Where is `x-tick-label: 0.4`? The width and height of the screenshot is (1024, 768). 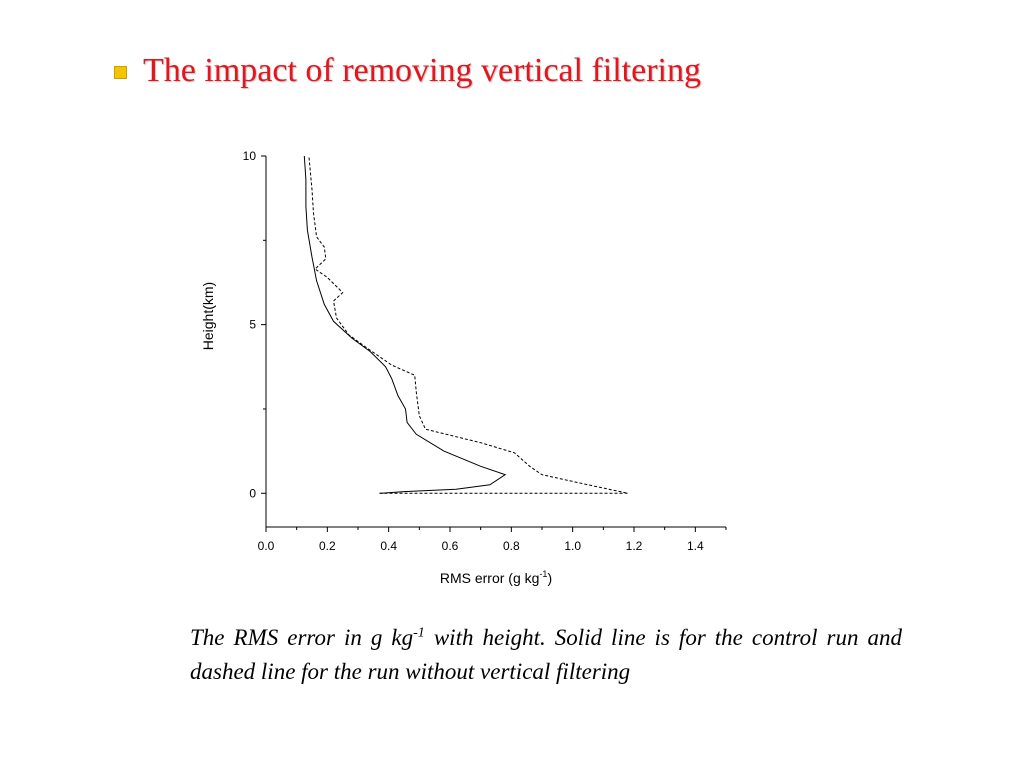 x-tick-label: 0.4 is located at coordinates (388, 546).